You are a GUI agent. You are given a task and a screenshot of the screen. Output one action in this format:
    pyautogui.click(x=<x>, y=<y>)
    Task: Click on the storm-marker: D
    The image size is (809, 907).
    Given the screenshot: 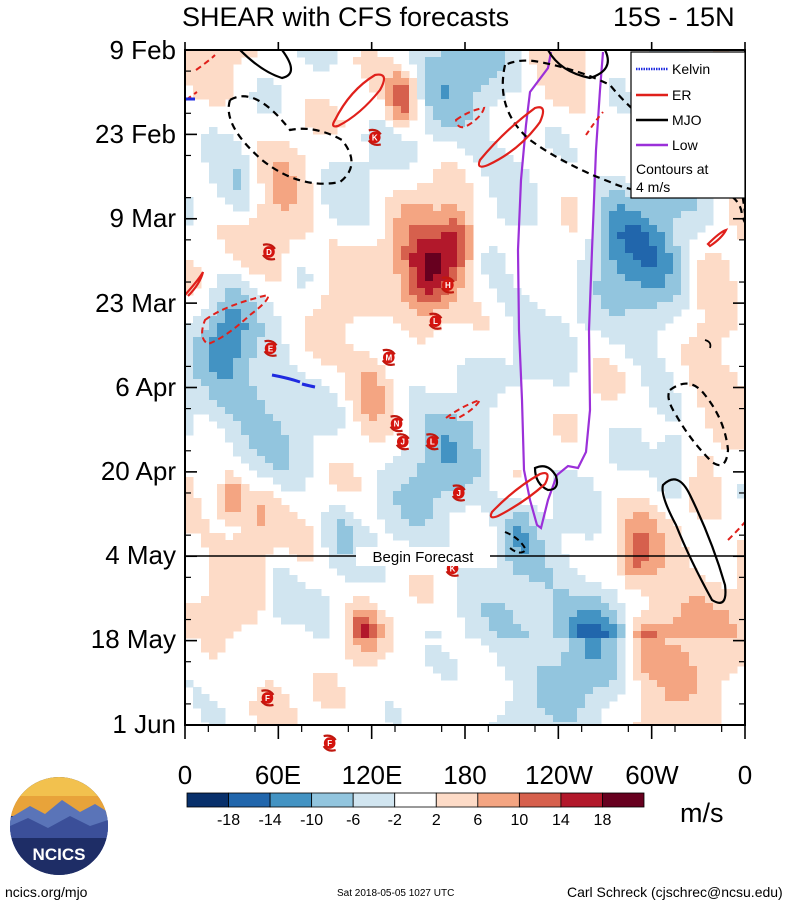 What is the action you would take?
    pyautogui.click(x=269, y=252)
    